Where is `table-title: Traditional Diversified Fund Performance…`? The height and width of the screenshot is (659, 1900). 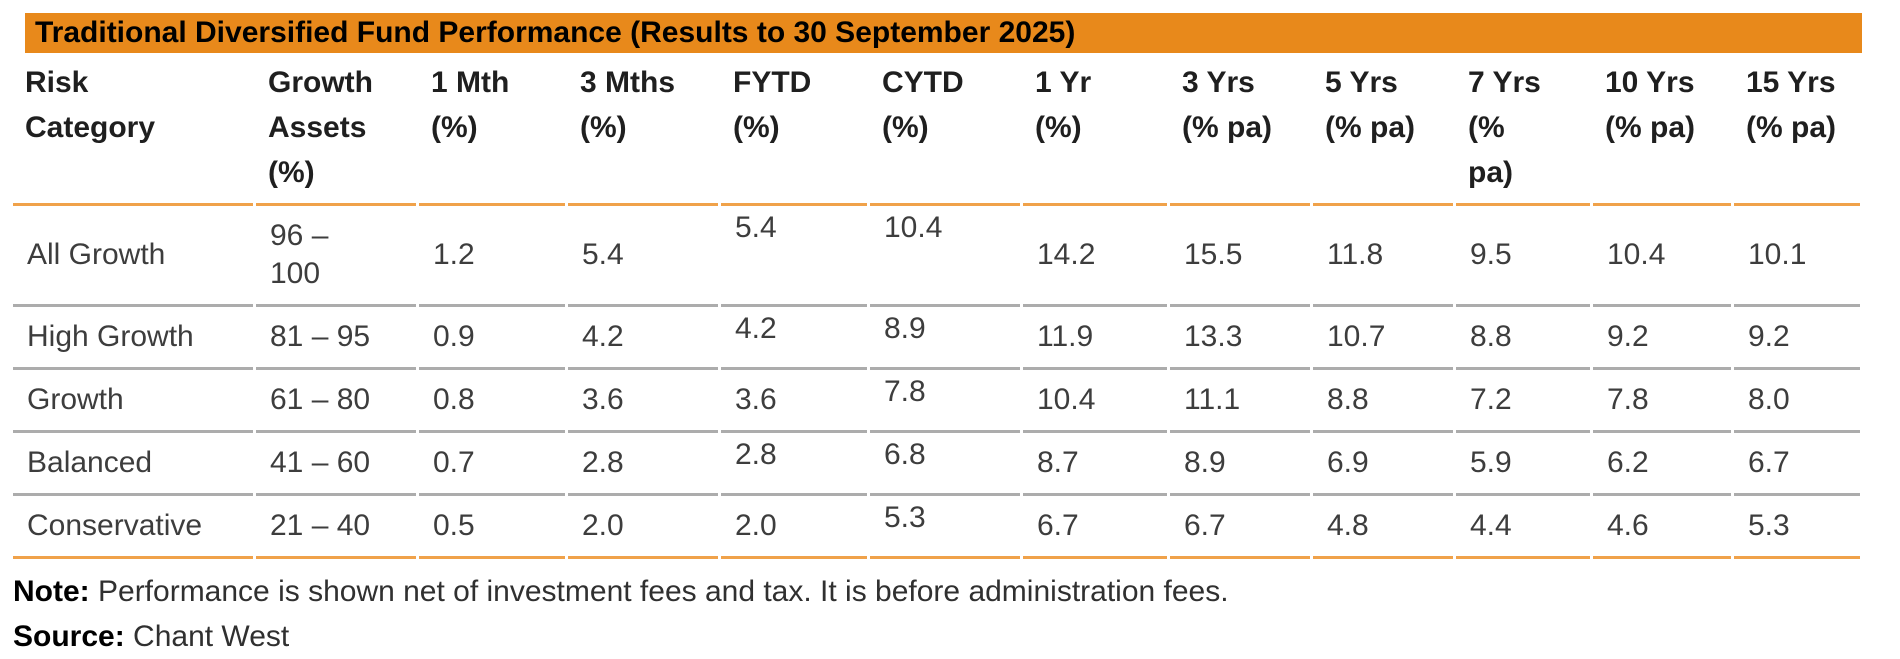
table-title: Traditional Diversified Fund Performance… is located at coordinates (555, 32).